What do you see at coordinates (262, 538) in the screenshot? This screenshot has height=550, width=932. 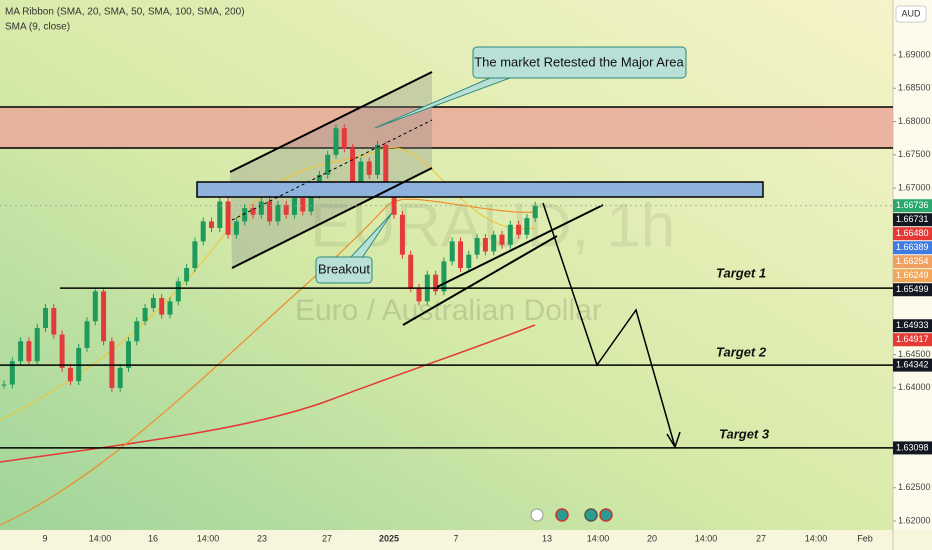 I see `x-tick-label: 23` at bounding box center [262, 538].